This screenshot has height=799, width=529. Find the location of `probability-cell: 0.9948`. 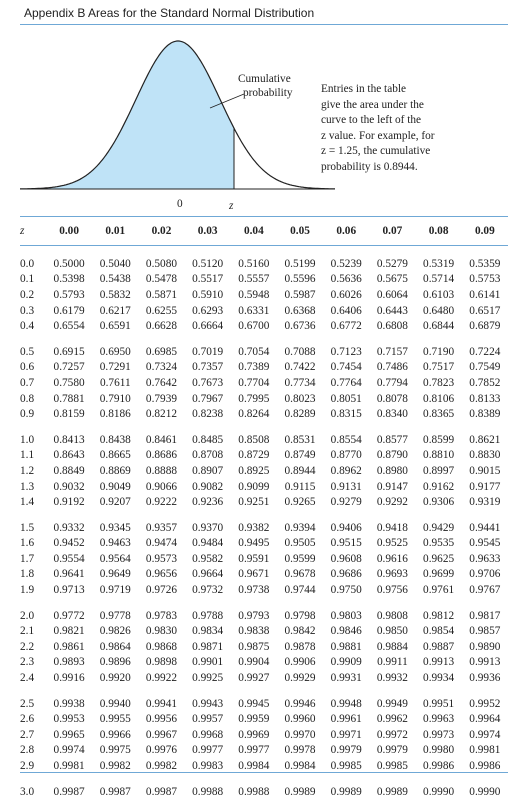

probability-cell: 0.9948 is located at coordinates (346, 703).